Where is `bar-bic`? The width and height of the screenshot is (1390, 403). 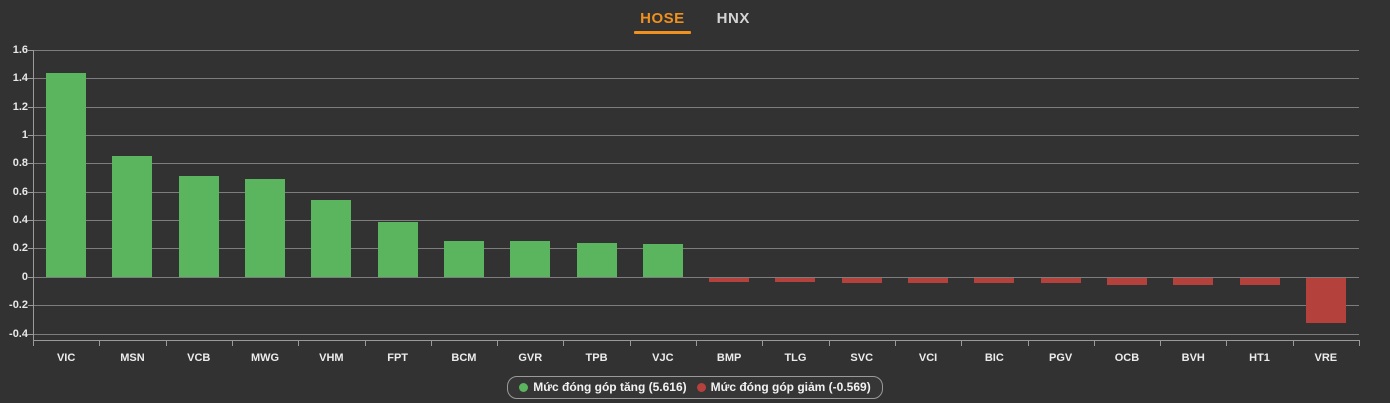
bar-bic is located at coordinates (994, 280).